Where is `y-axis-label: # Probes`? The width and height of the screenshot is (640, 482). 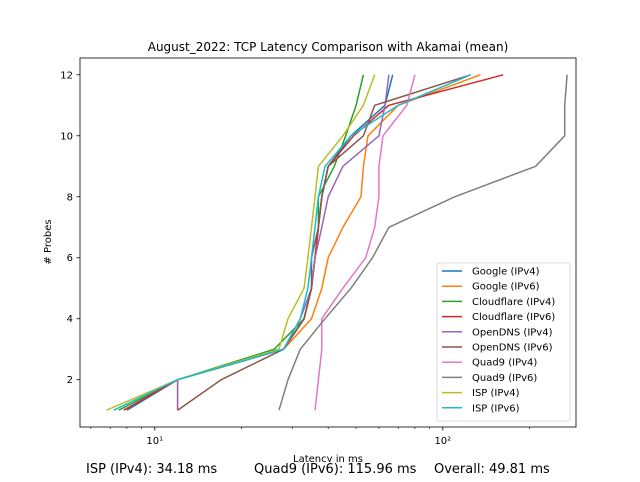 y-axis-label: # Probes is located at coordinates (48, 241).